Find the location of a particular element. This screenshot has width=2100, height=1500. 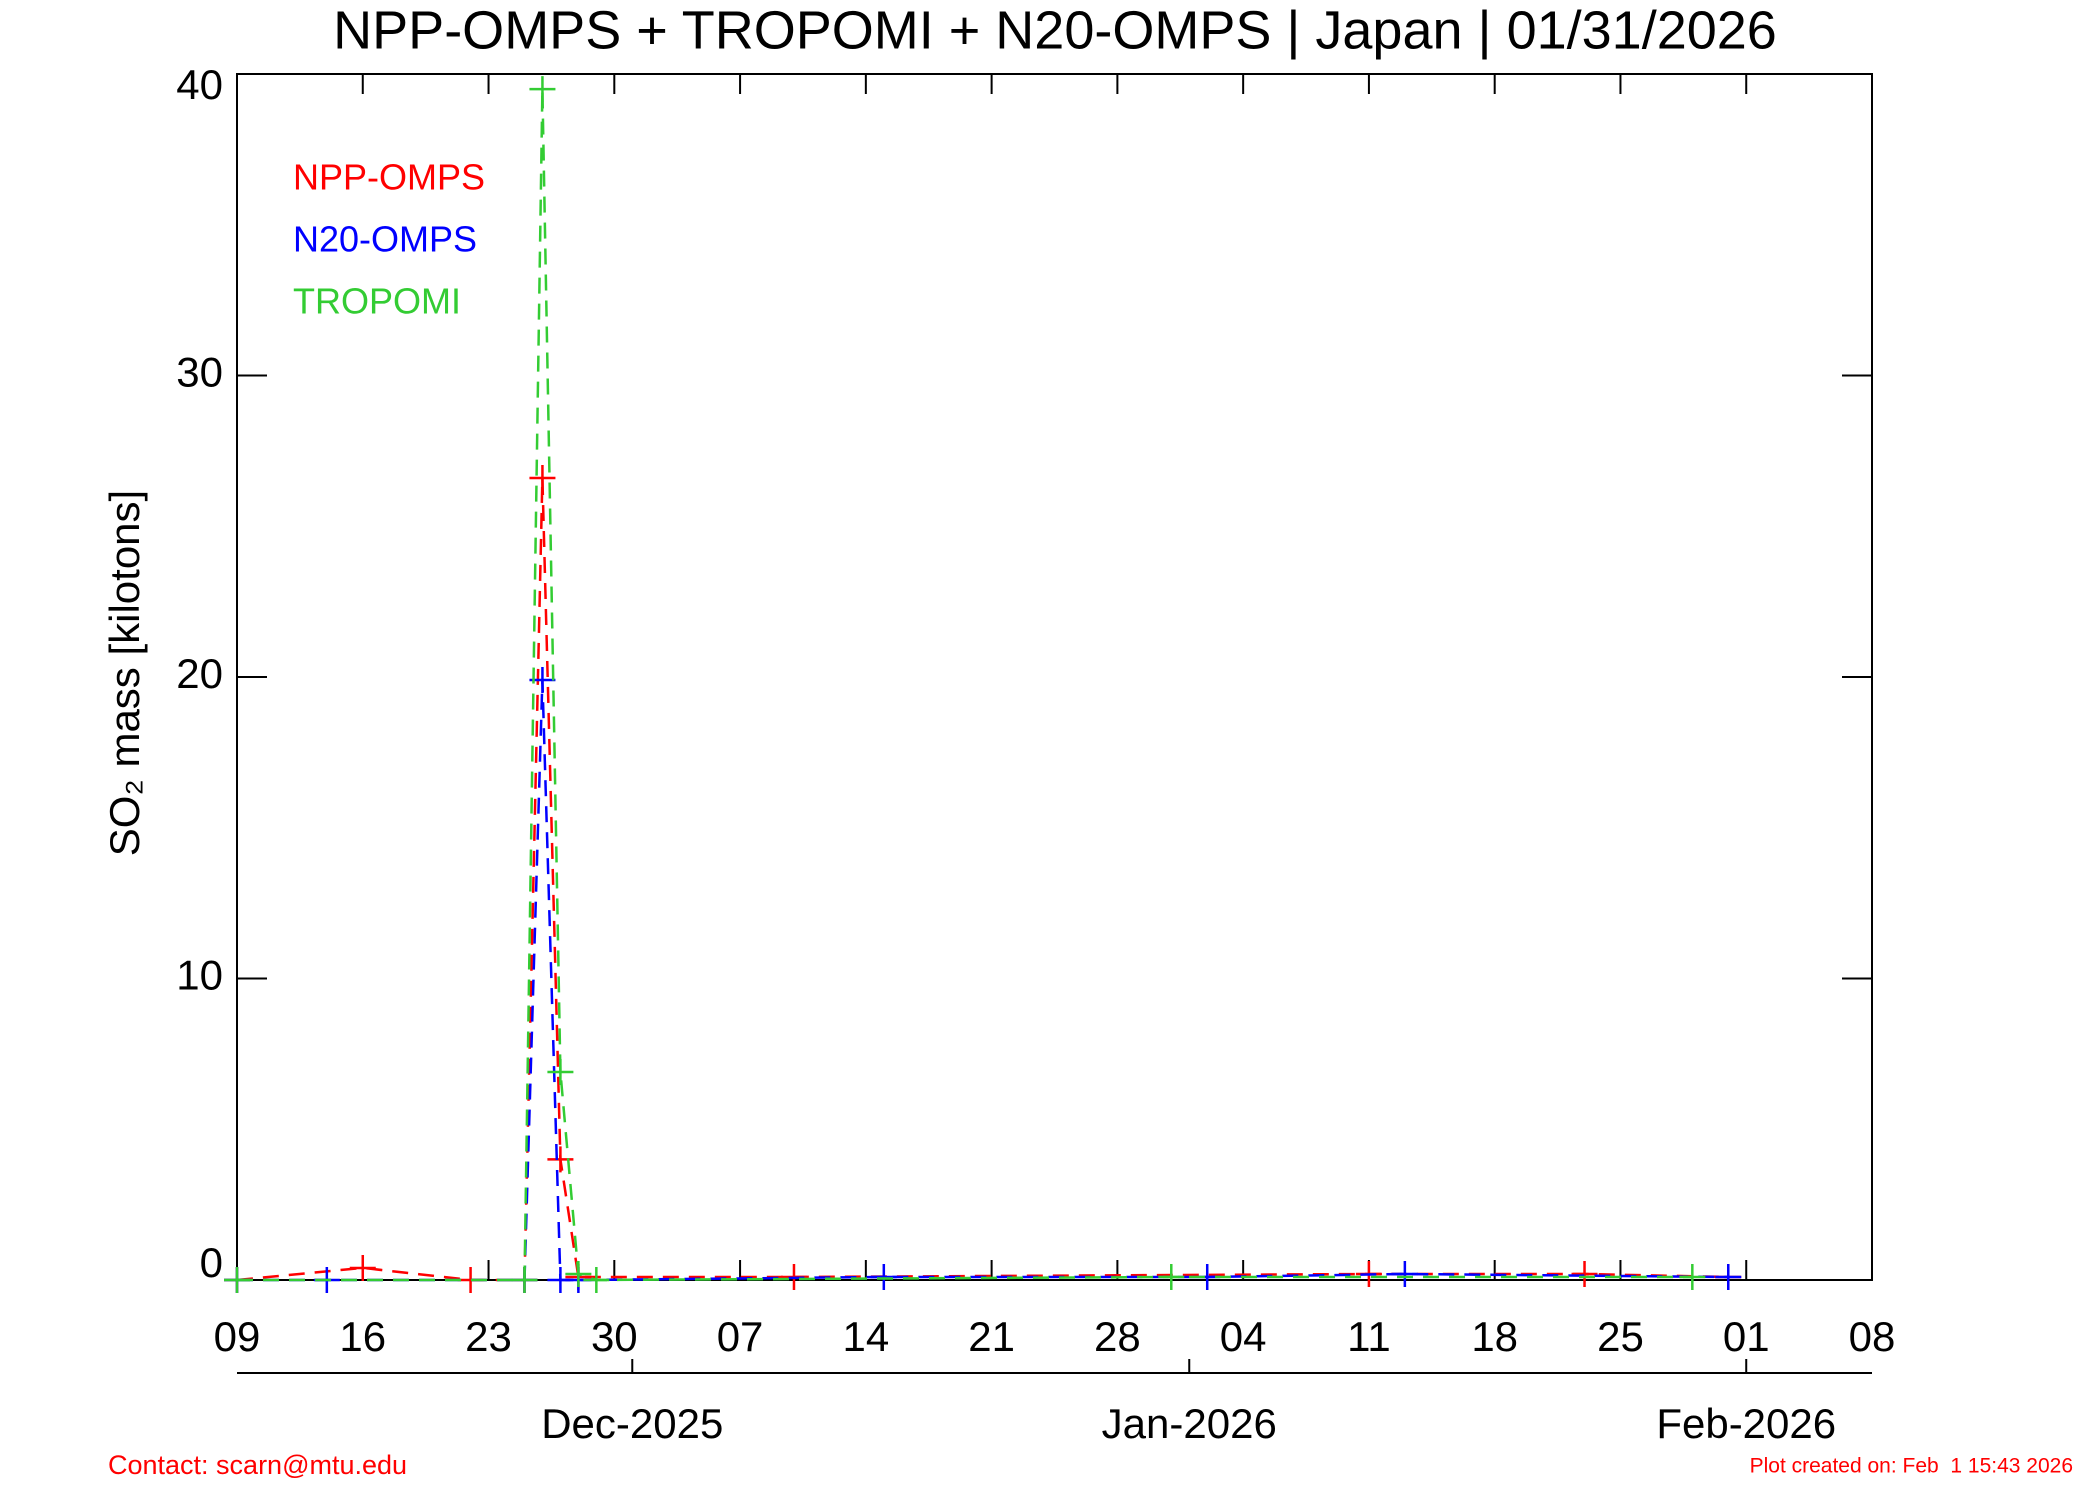

contact: Contact: scarn@mtu.edu is located at coordinates (257, 1465).